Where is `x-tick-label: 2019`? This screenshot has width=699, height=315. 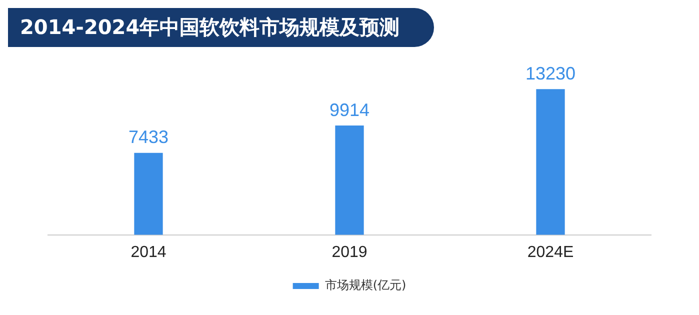
x-tick-label: 2019 is located at coordinates (350, 252).